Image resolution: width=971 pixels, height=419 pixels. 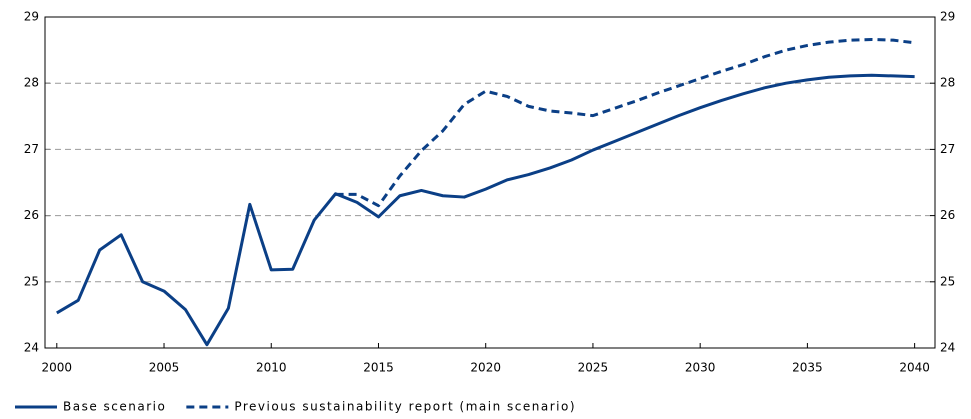 I want to click on y-tick-label: 29, so click(x=31, y=17).